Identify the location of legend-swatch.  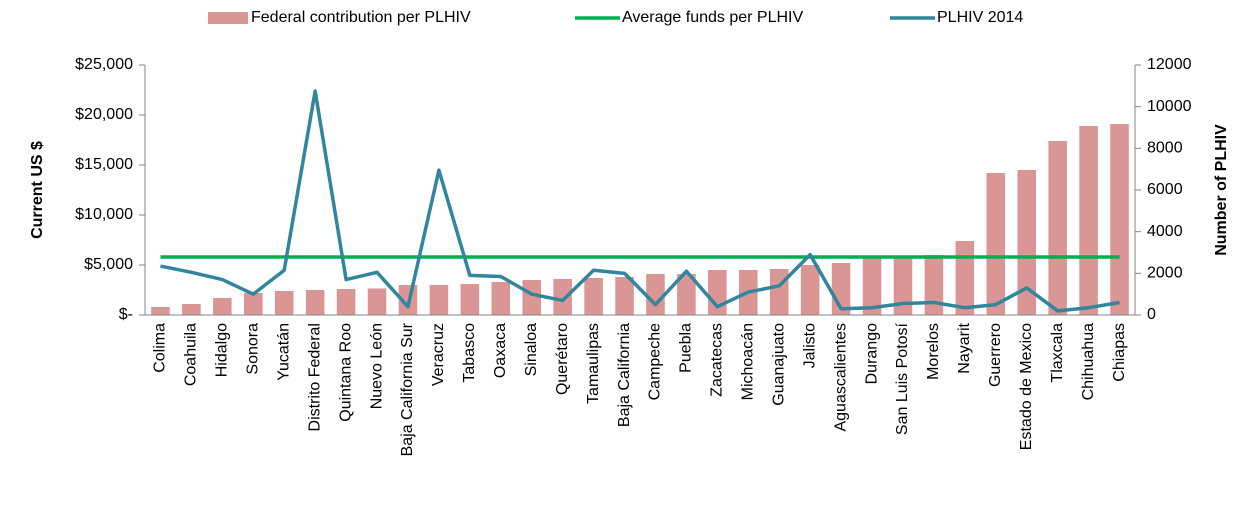
(228, 18).